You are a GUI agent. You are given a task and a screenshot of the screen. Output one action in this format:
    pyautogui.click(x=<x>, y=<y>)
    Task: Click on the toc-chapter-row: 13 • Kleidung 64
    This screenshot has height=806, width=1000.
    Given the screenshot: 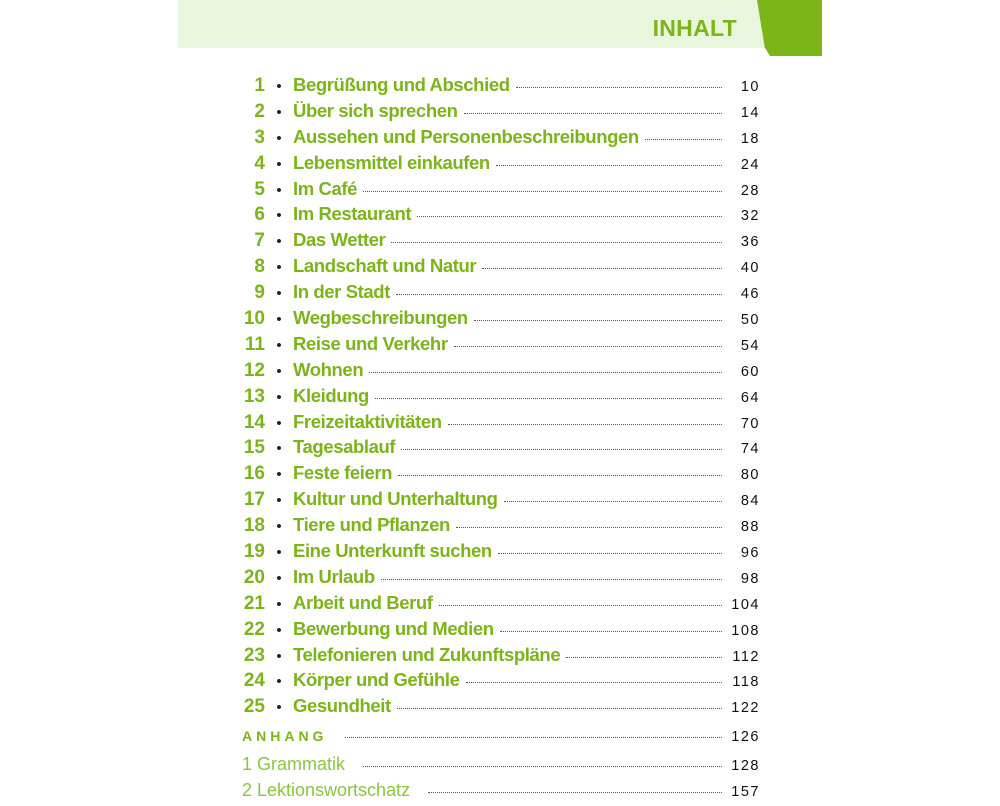 What is the action you would take?
    pyautogui.click(x=495, y=398)
    